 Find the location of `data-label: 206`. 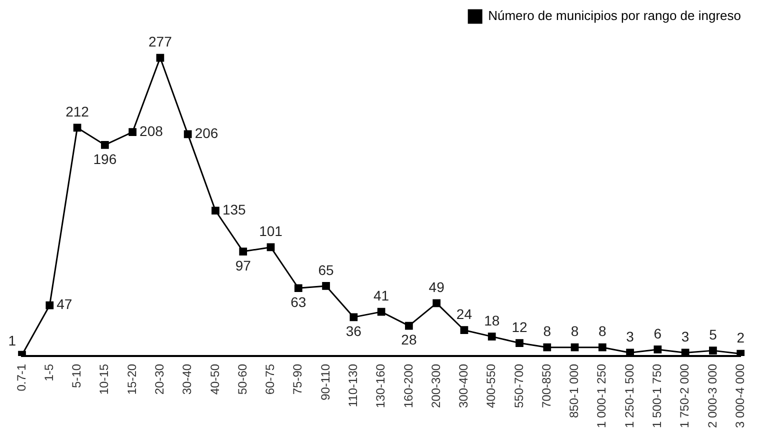

data-label: 206 is located at coordinates (206, 133).